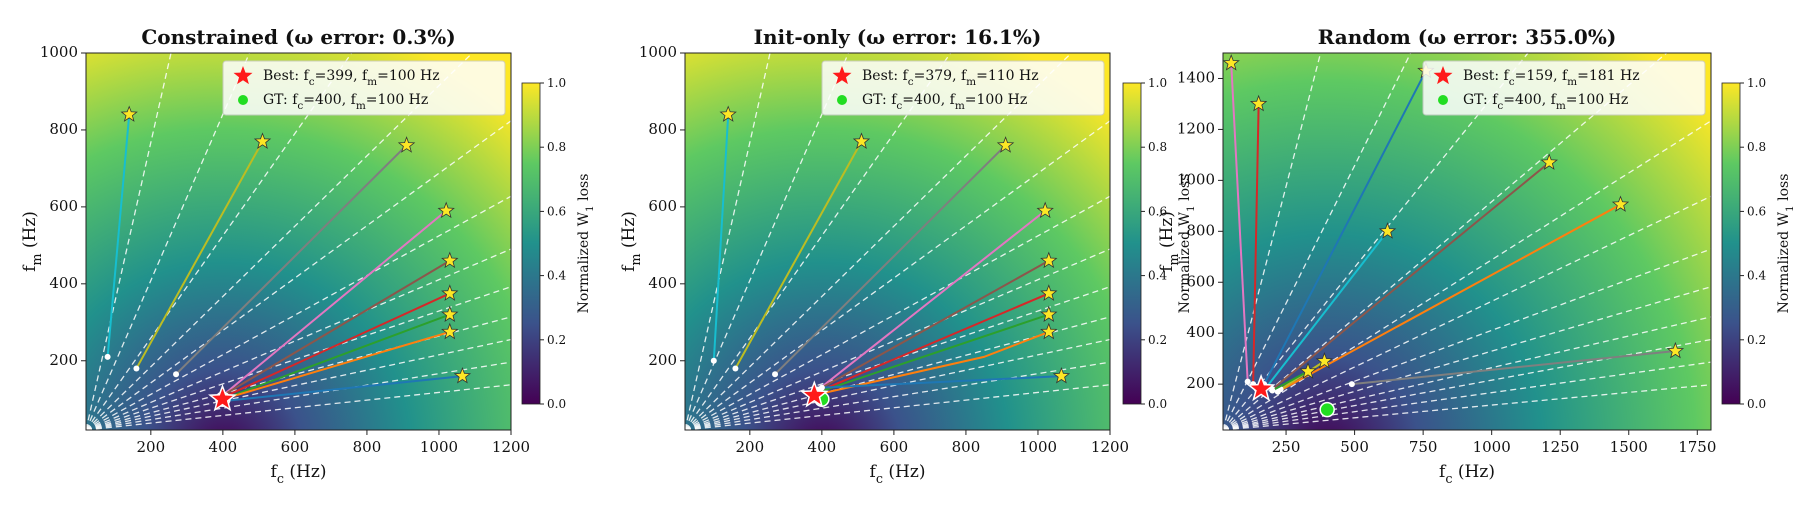 This screenshot has width=1800, height=508. Describe the element at coordinates (556, 83) in the screenshot. I see `colorbar-tick-label: 1.0` at that location.